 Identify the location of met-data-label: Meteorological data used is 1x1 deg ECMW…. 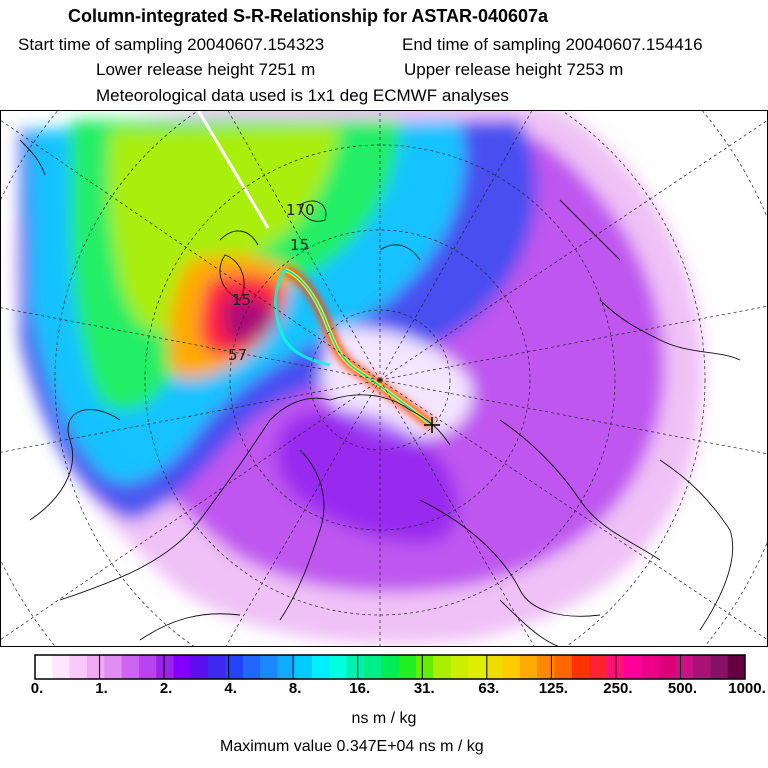
(302, 95).